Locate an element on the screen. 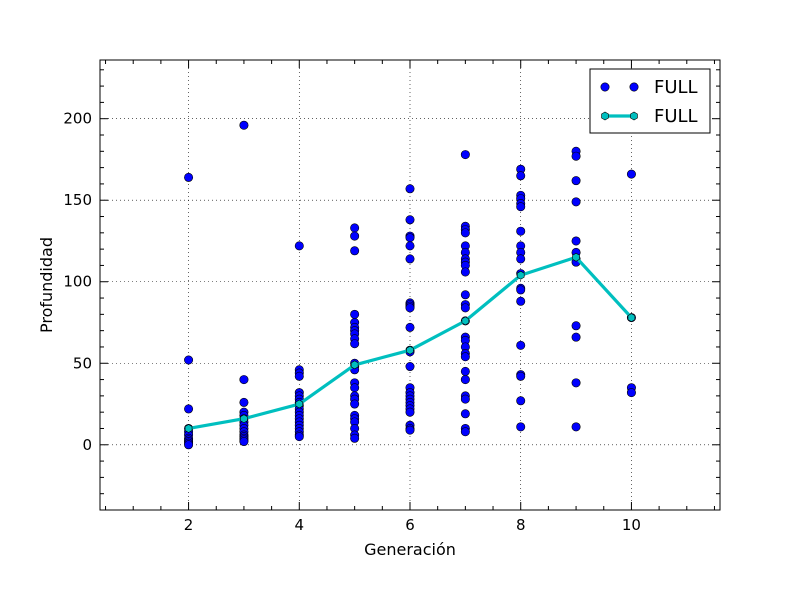 The width and height of the screenshot is (800, 604). x-axis-label: Generación is located at coordinates (410, 549).